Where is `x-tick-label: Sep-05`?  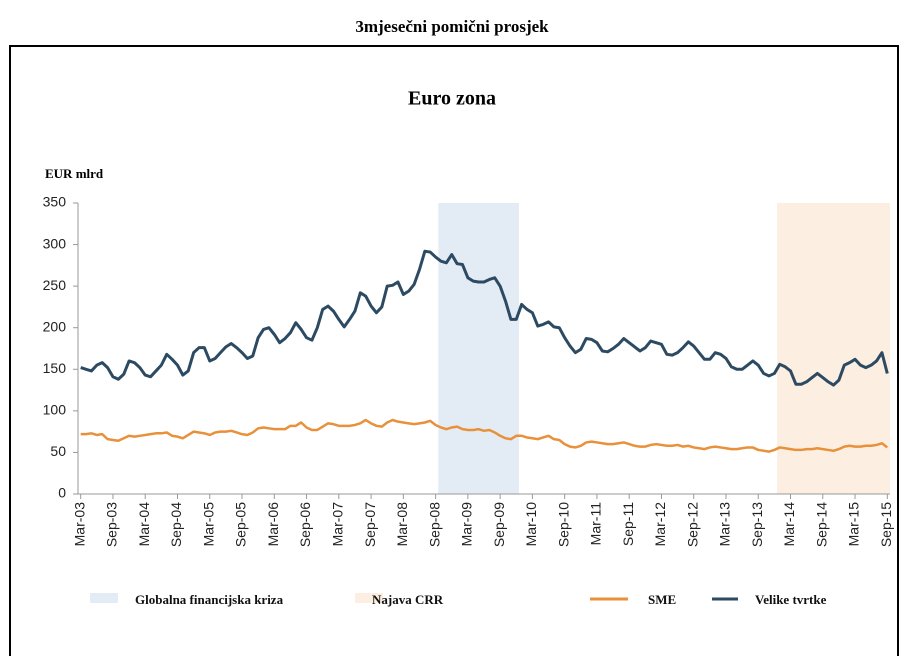 x-tick-label: Sep-05 is located at coordinates (241, 524).